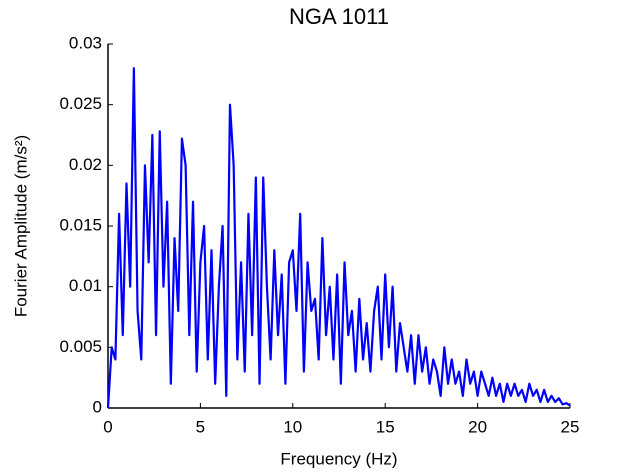 Image resolution: width=629 pixels, height=472 pixels. I want to click on x-tick-label: 15, so click(385, 426).